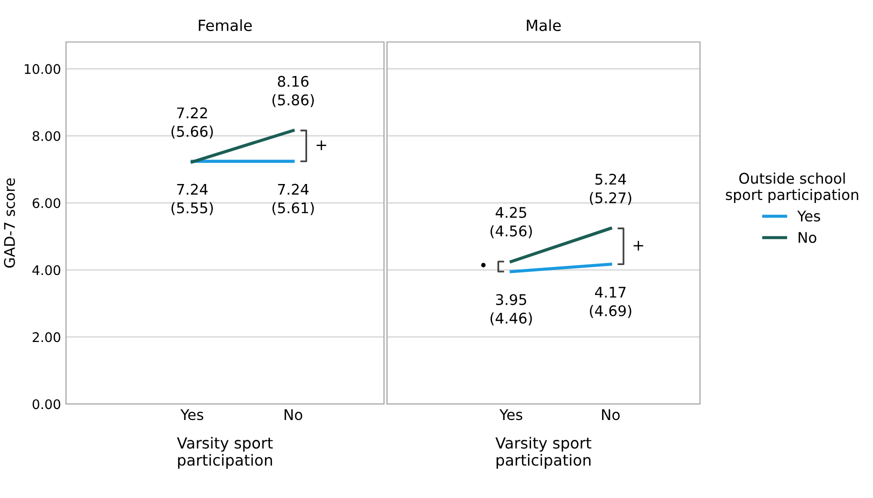  I want to click on data-label: 4.25 (4.56), so click(511, 222).